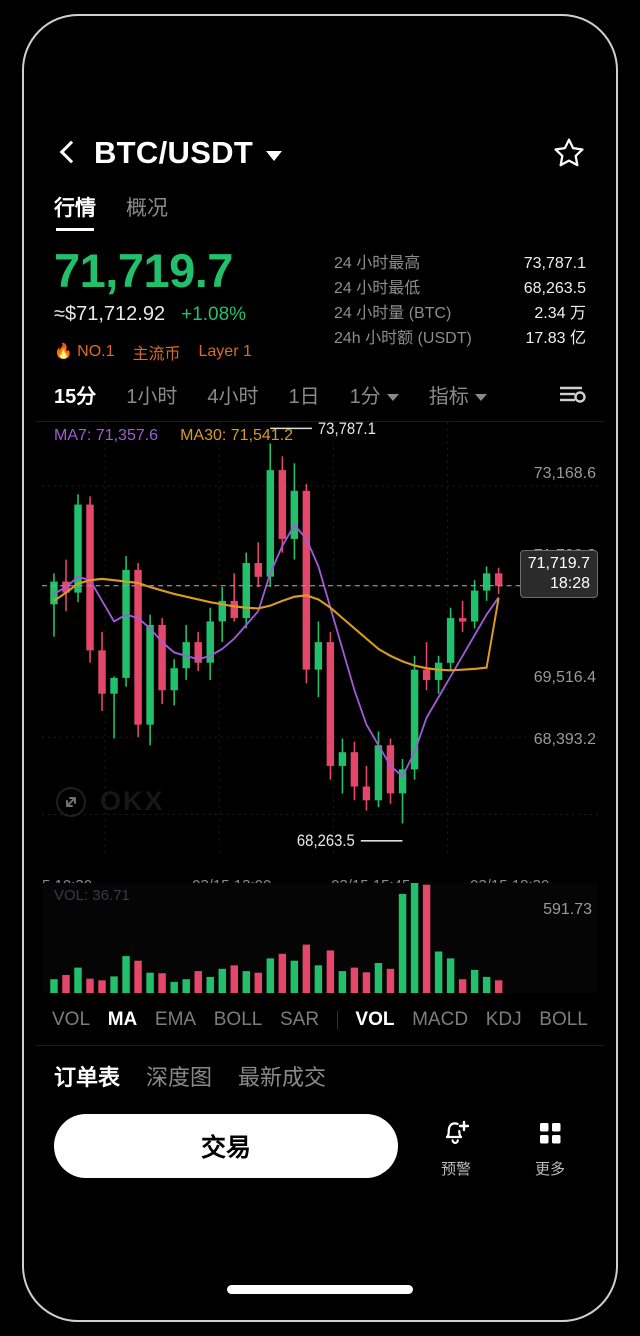 The width and height of the screenshot is (640, 1336). I want to click on rank-tag: 🔥 NO.1, so click(84, 351).